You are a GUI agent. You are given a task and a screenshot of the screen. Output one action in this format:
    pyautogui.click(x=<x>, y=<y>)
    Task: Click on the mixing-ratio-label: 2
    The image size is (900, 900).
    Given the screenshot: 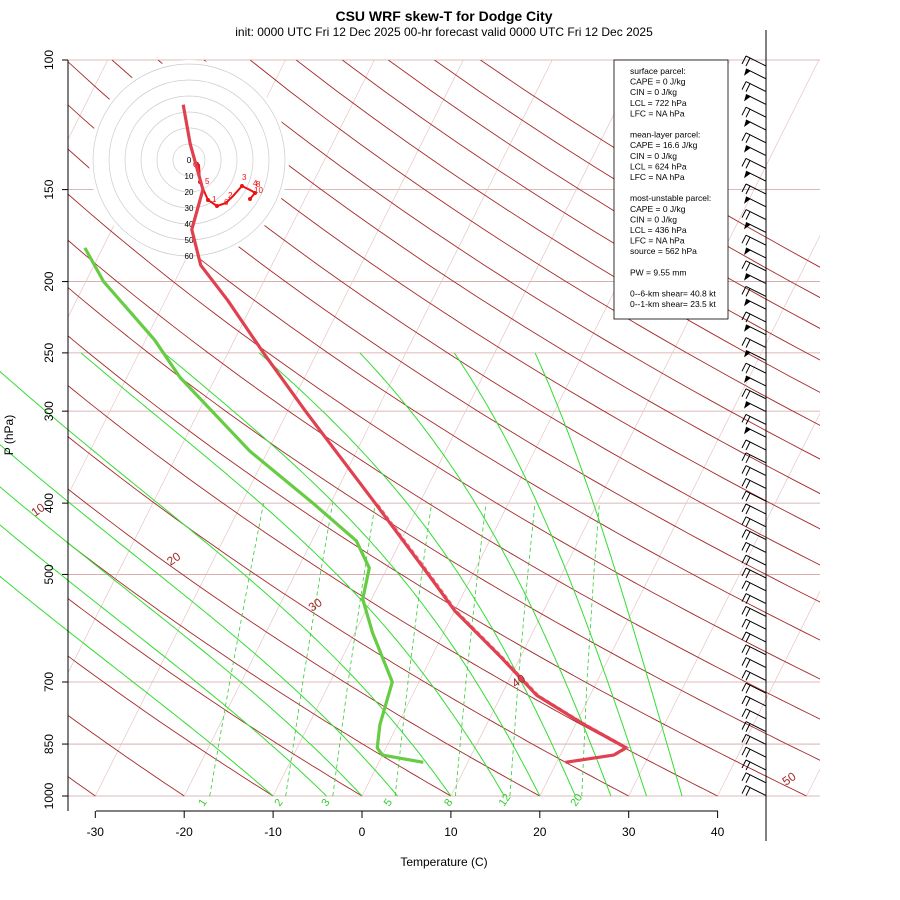 What is the action you would take?
    pyautogui.click(x=278, y=803)
    